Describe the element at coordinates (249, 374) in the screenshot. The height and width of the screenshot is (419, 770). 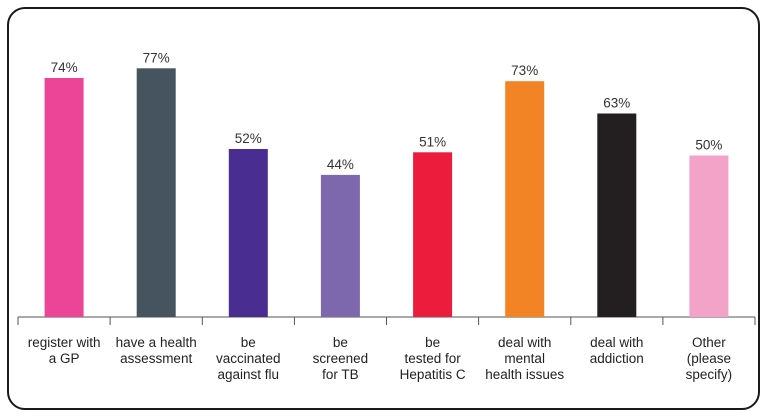
I see `category-label-line: against flu` at that location.